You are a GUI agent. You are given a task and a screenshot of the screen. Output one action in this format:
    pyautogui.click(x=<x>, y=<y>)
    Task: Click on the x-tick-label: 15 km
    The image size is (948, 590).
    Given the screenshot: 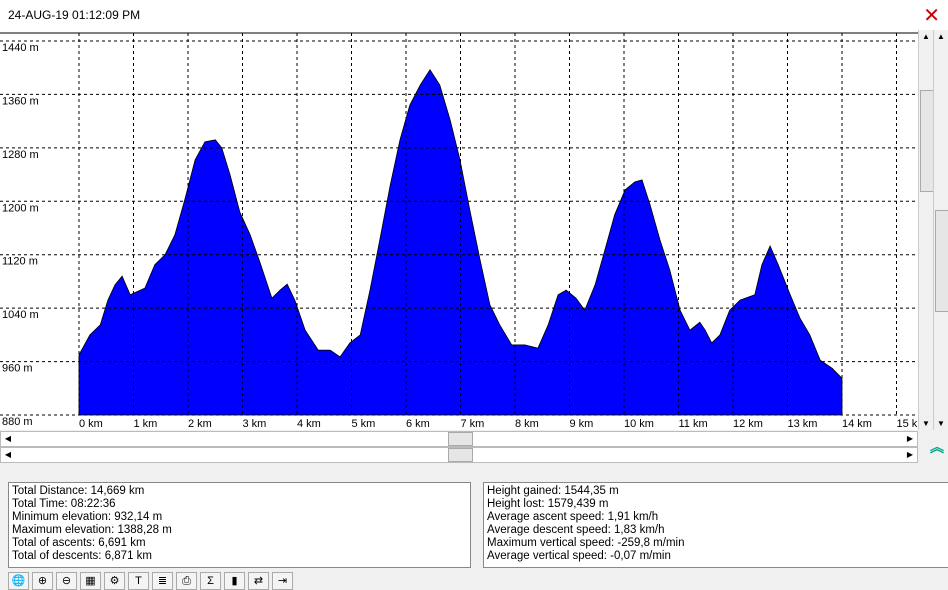 What is the action you would take?
    pyautogui.click(x=908, y=424)
    